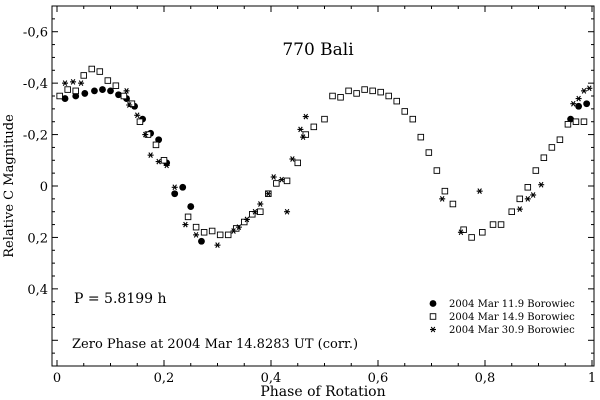 This screenshot has width=600, height=400. What do you see at coordinates (9, 186) in the screenshot?
I see `y-axis-label: Relative C Magnitude` at bounding box center [9, 186].